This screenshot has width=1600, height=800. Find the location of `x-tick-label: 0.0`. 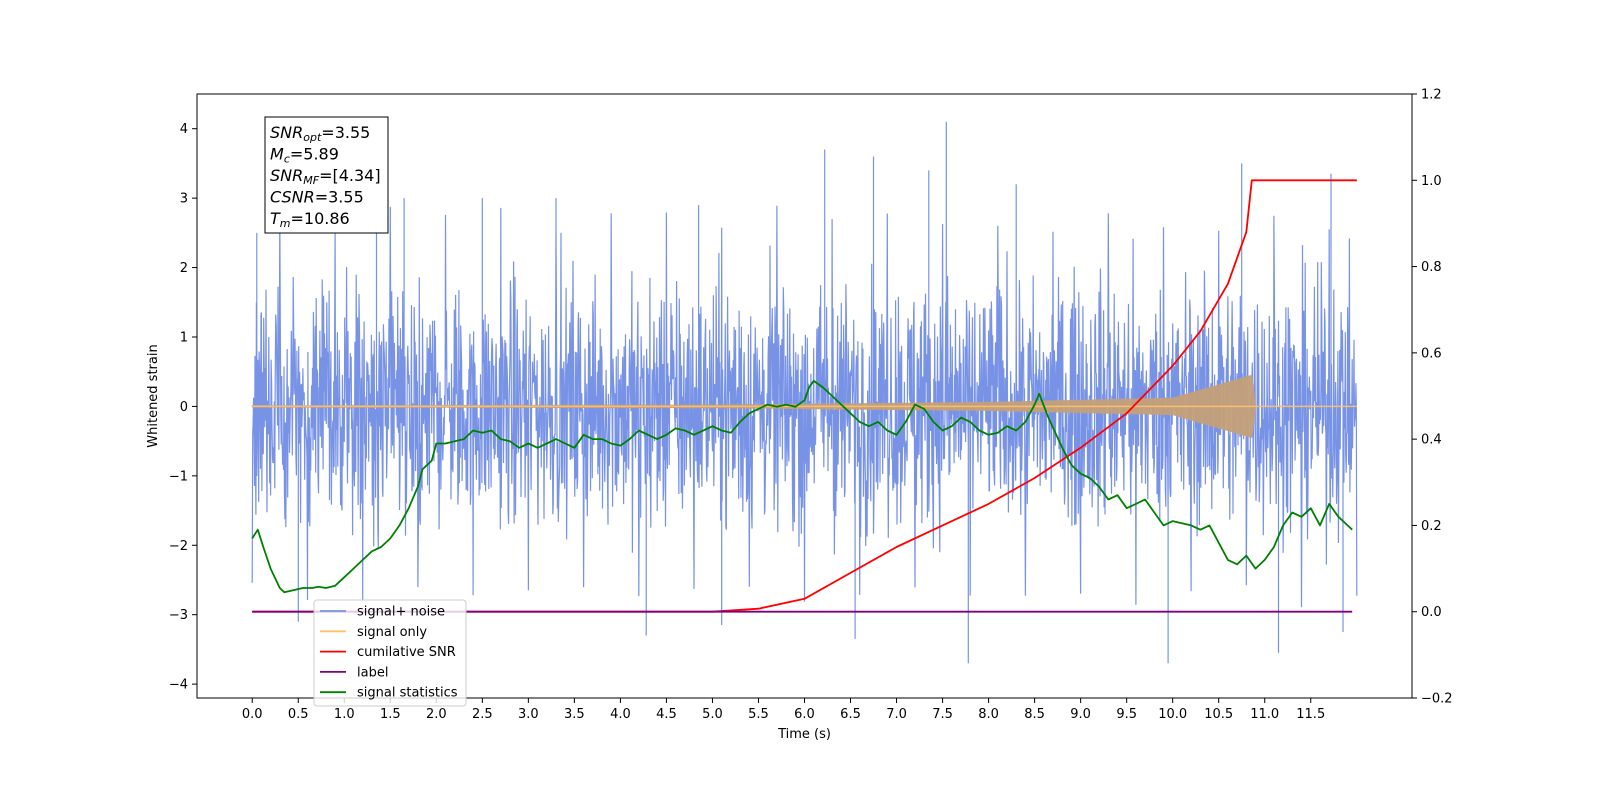

x-tick-label: 0.0 is located at coordinates (252, 714).